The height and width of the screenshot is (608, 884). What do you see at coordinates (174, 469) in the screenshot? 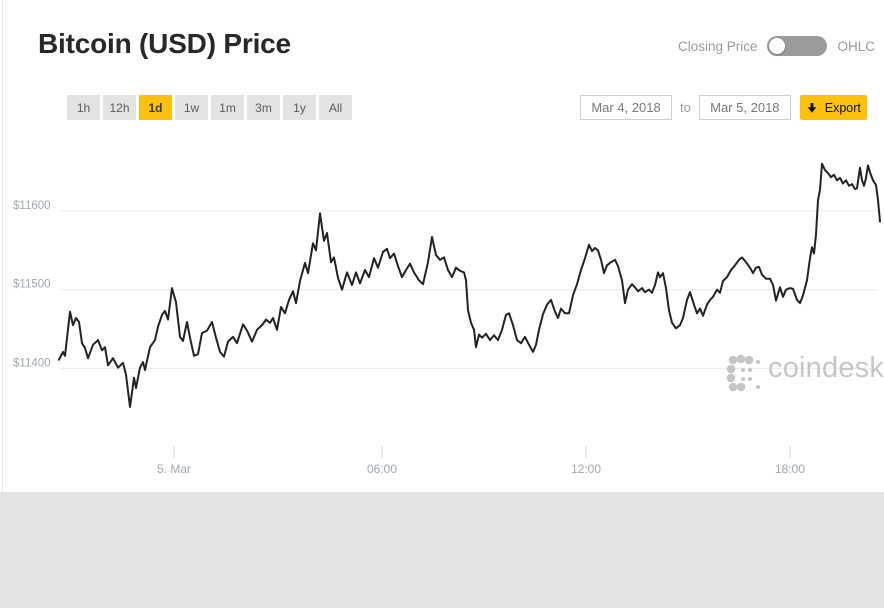
I see `x-axis-label: 5. Mar` at bounding box center [174, 469].